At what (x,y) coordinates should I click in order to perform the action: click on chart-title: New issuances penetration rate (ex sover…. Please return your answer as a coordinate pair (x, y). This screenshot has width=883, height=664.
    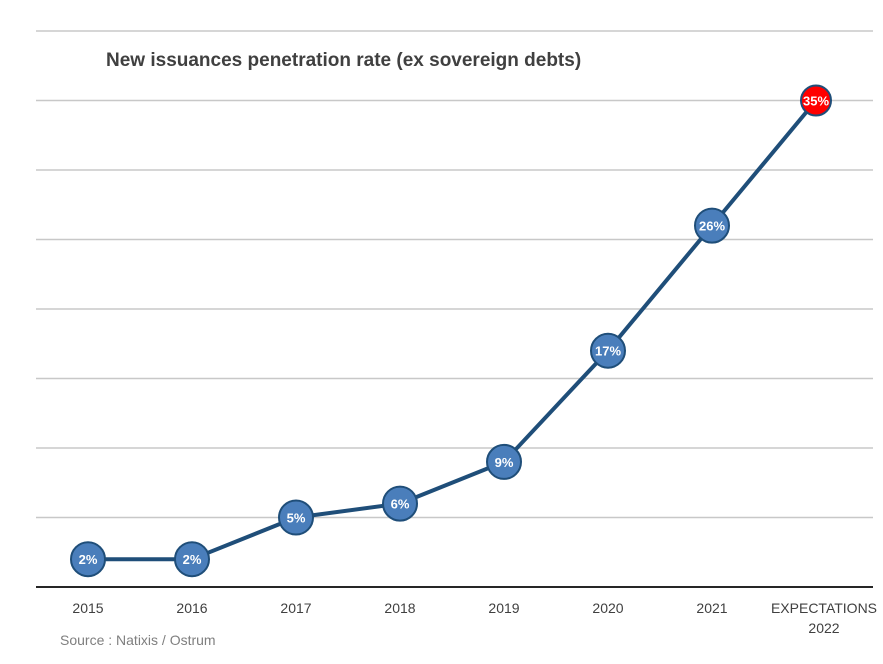
    Looking at the image, I should click on (343, 60).